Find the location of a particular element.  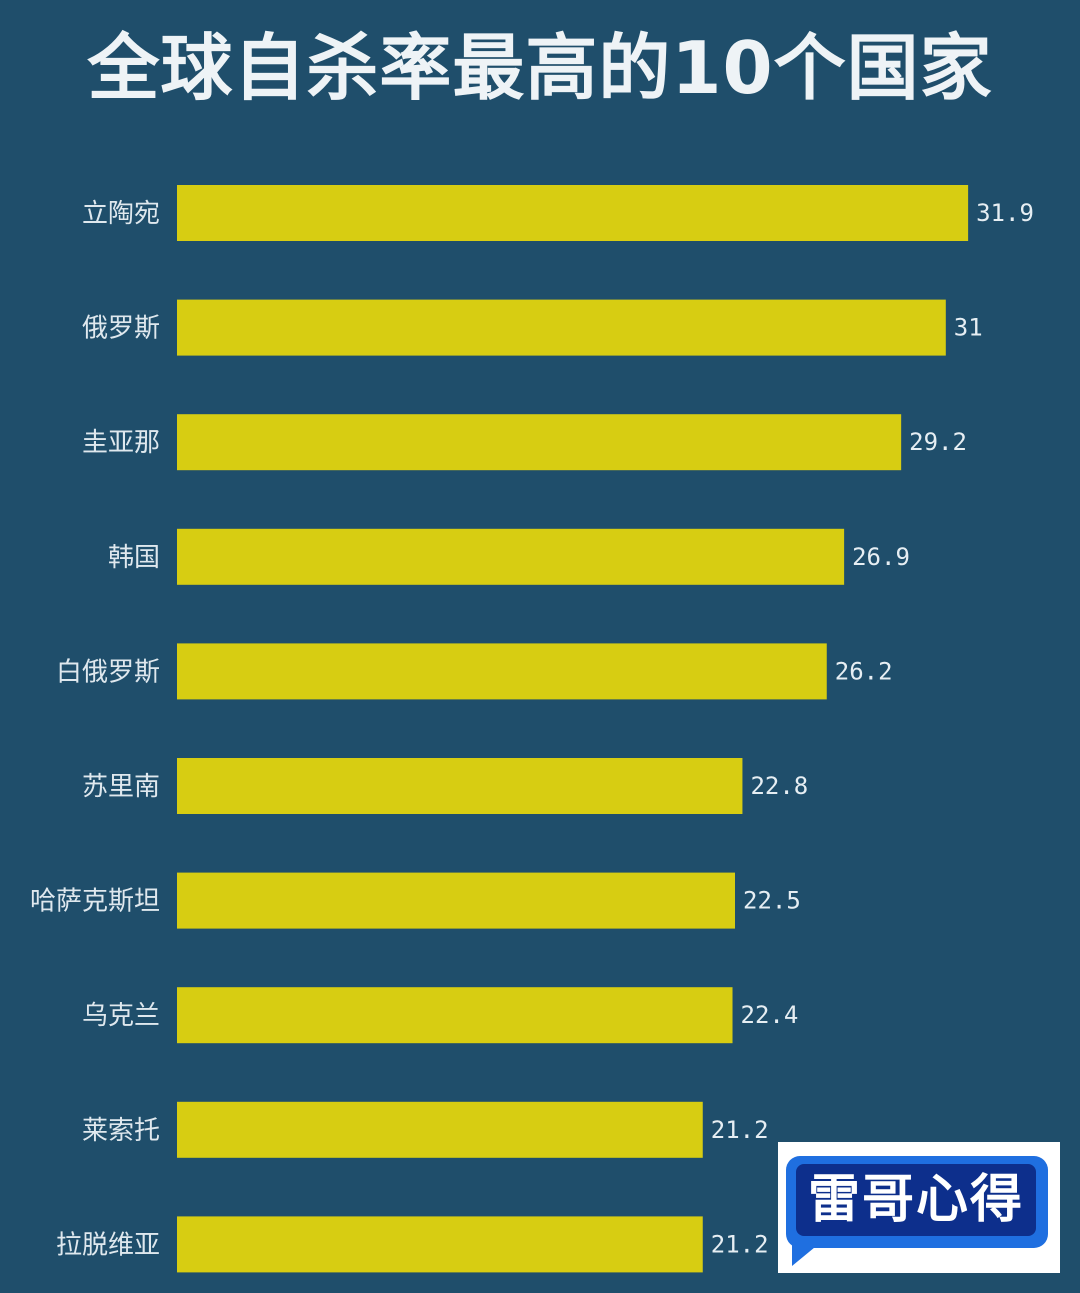

value-label-5: 22.8 is located at coordinates (779, 786).